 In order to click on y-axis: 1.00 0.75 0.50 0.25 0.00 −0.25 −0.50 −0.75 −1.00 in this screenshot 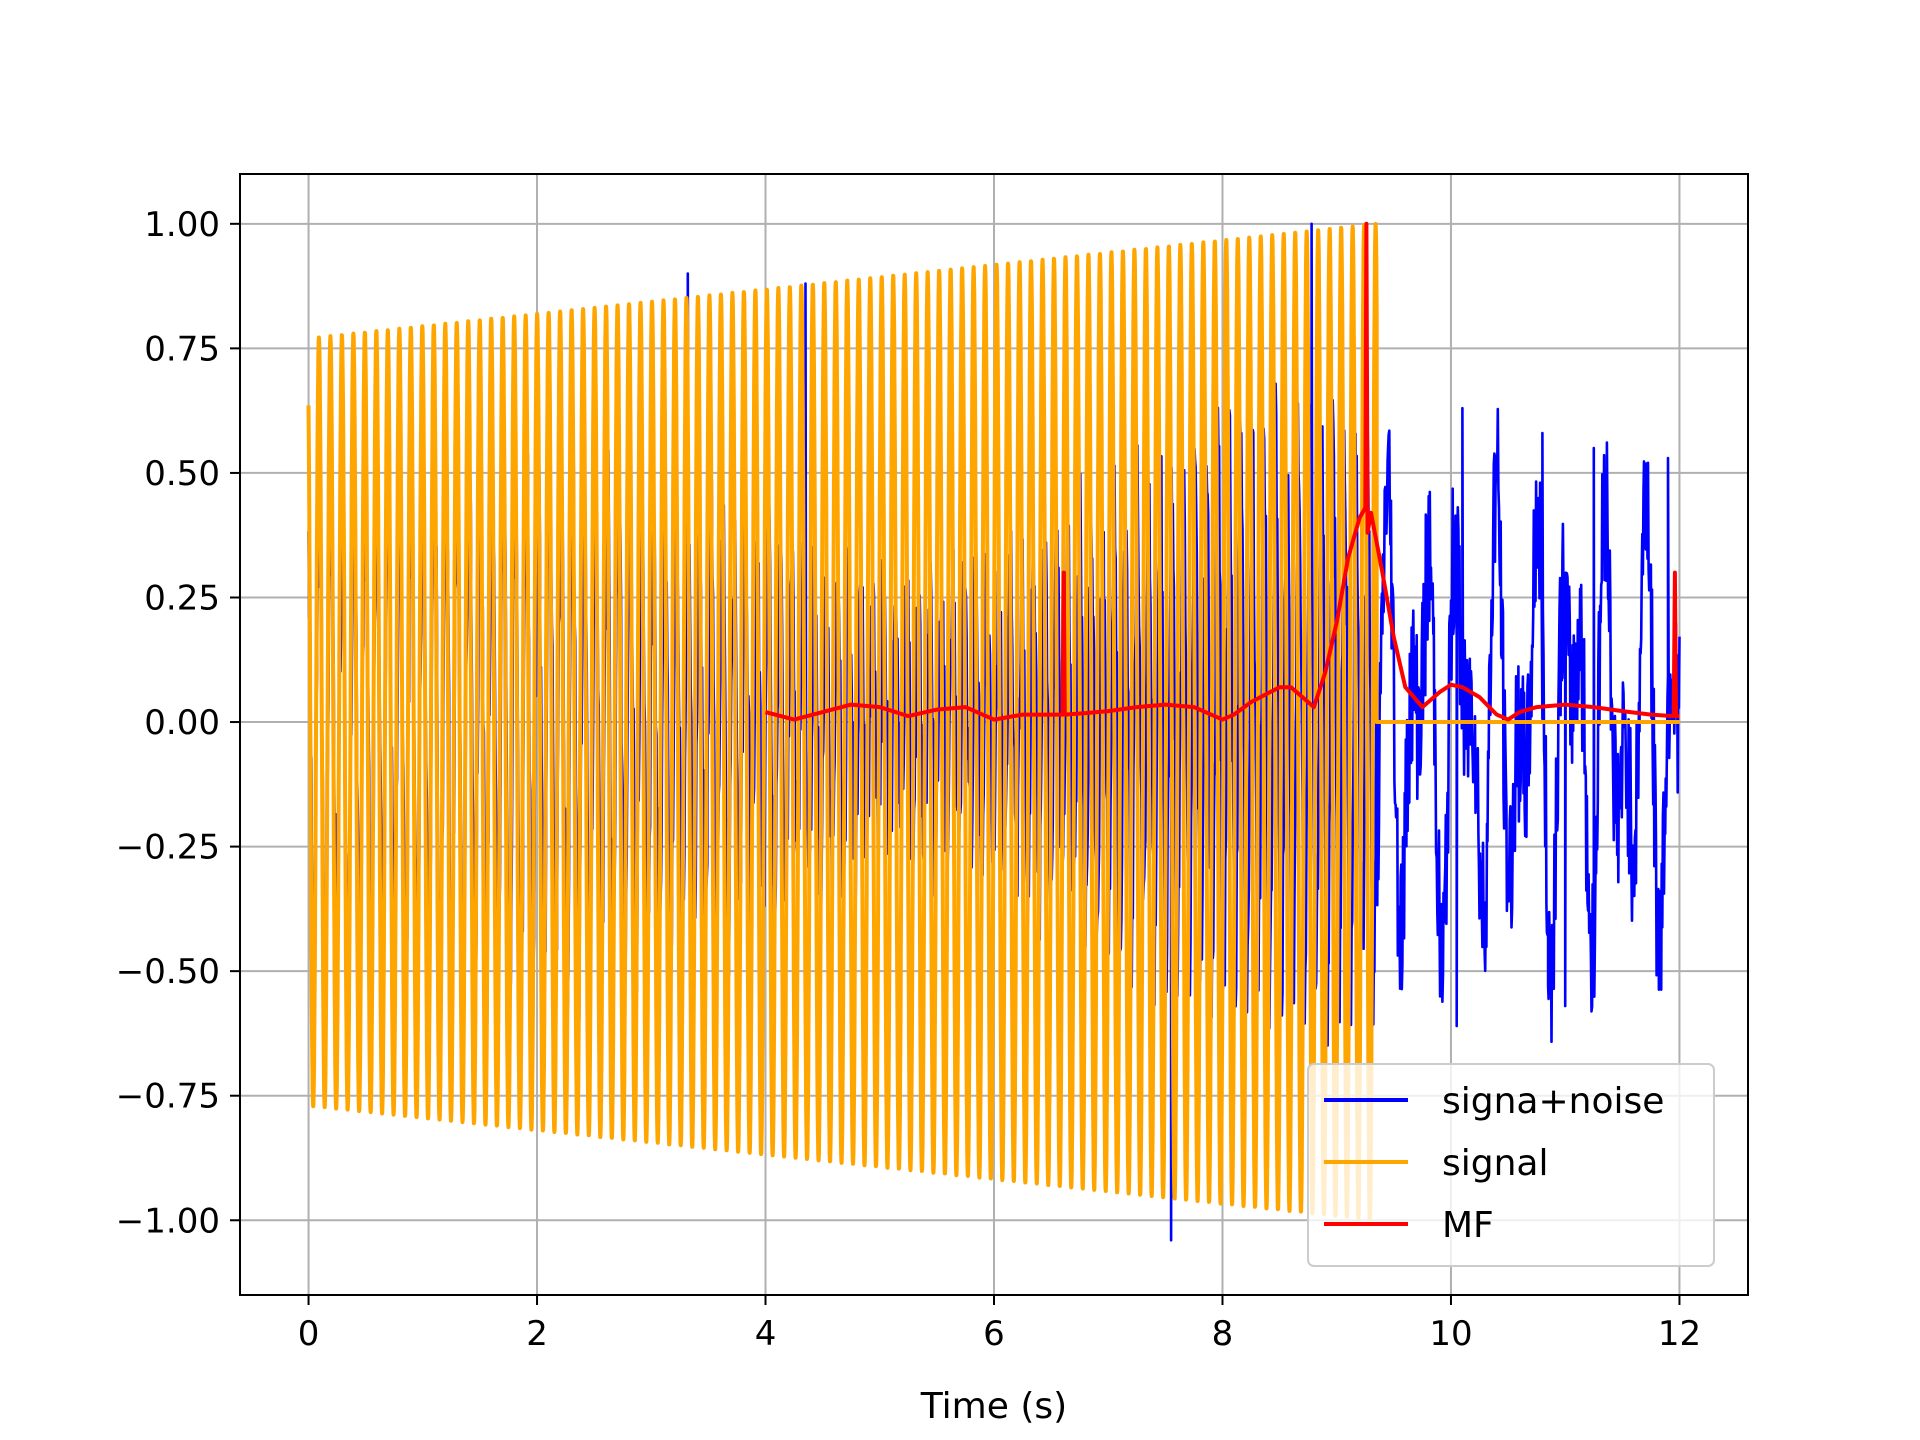, I will do `click(178, 723)`.